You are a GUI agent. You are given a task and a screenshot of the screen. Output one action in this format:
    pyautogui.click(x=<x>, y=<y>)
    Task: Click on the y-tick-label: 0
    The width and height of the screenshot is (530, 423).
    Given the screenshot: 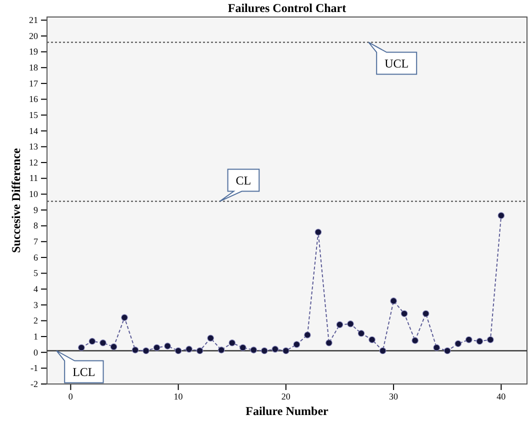 What is the action you would take?
    pyautogui.click(x=36, y=352)
    